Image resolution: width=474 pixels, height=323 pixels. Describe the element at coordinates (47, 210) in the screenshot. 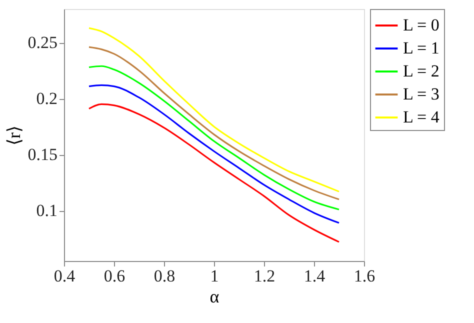

I see `y-tick-label: 0.1` at that location.